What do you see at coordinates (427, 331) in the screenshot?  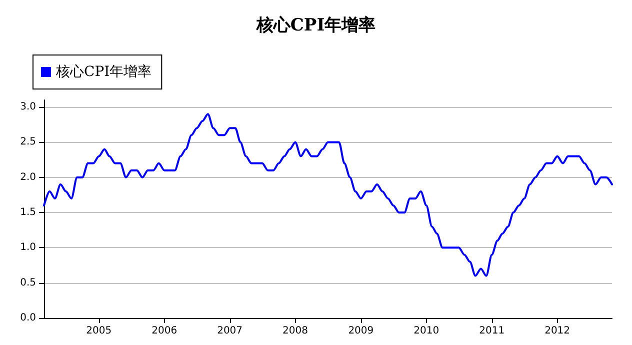 I see `x-tick-label: 2010` at bounding box center [427, 331].